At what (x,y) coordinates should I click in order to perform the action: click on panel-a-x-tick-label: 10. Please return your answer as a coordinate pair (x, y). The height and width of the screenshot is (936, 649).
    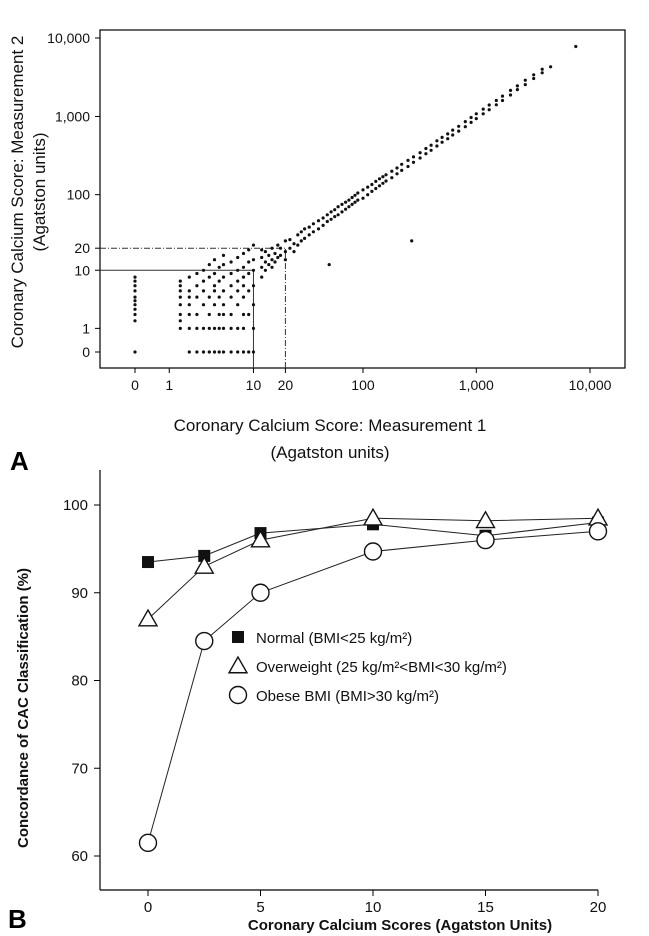
    Looking at the image, I should click on (254, 385).